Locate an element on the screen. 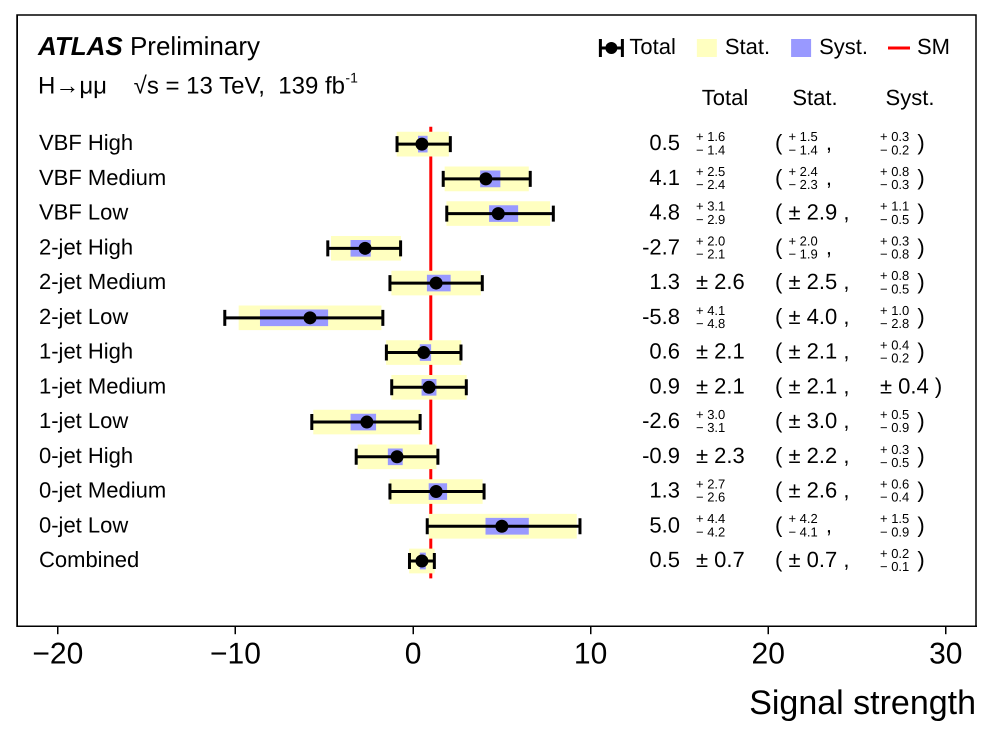  annotation: -5.8 + 4.1− 4.8 is located at coordinates (684, 316).